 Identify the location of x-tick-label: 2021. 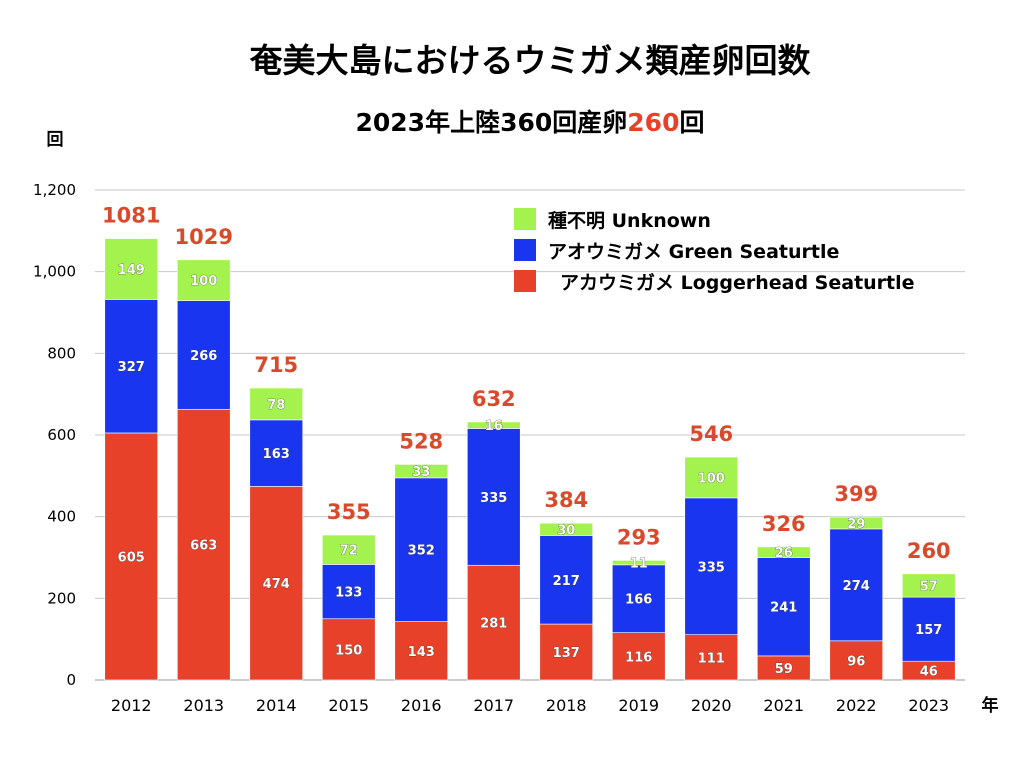
(783, 705).